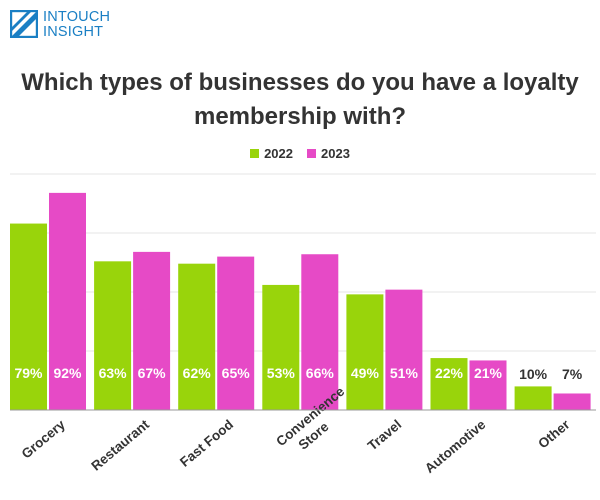 The width and height of the screenshot is (600, 500). Describe the element at coordinates (28, 316) in the screenshot. I see `bar-grocery-2022` at that location.